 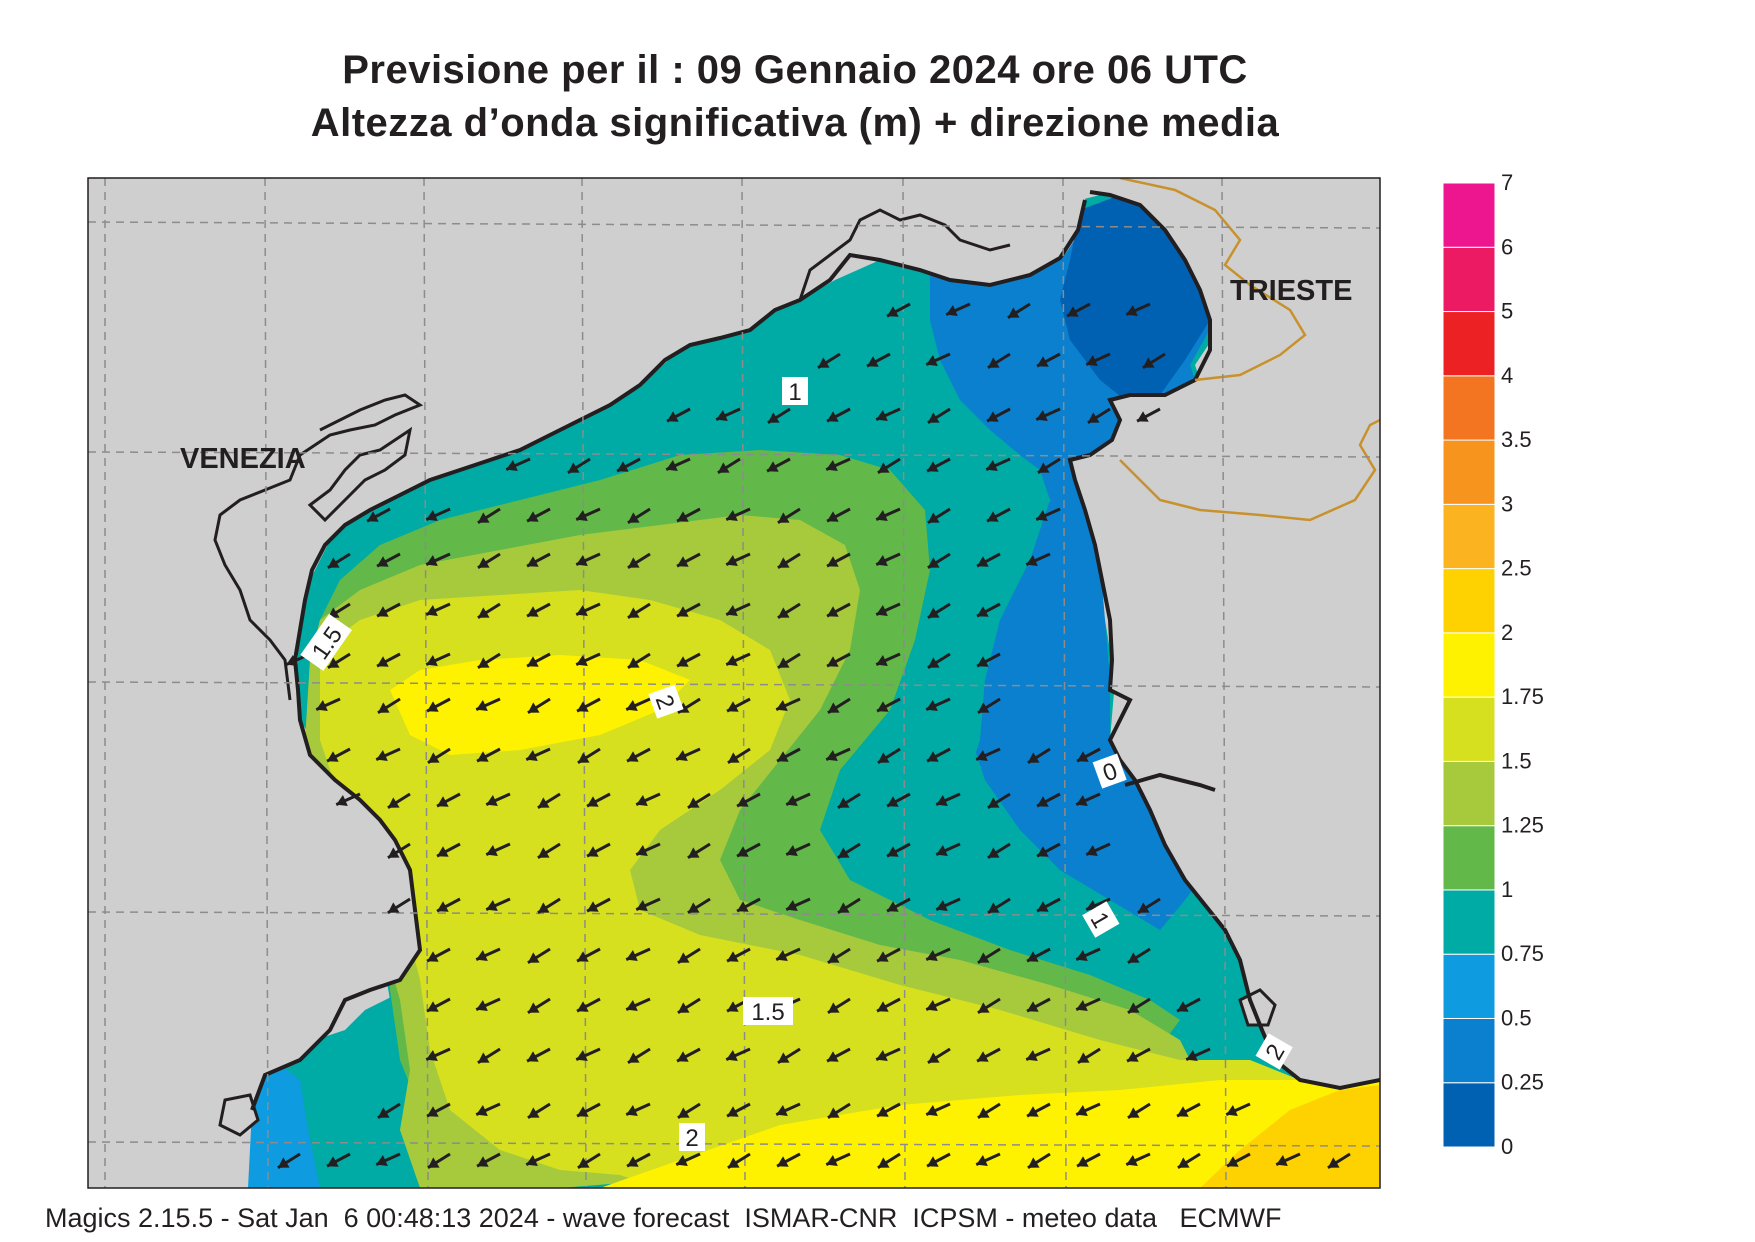 What do you see at coordinates (1516, 439) in the screenshot?
I see `legend-label: 3.5` at bounding box center [1516, 439].